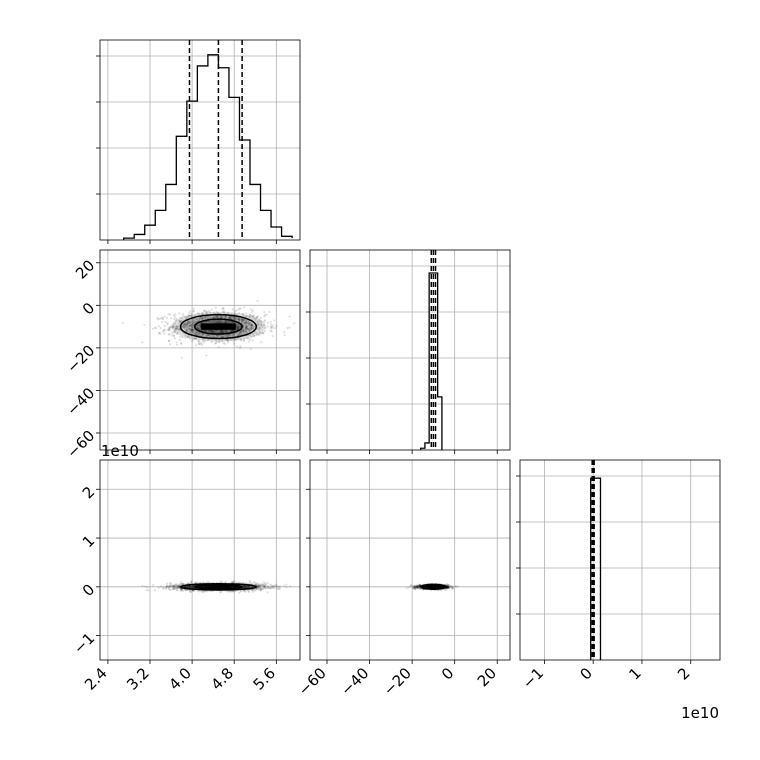  I want to click on x-tick-label: −20, so click(397, 681).